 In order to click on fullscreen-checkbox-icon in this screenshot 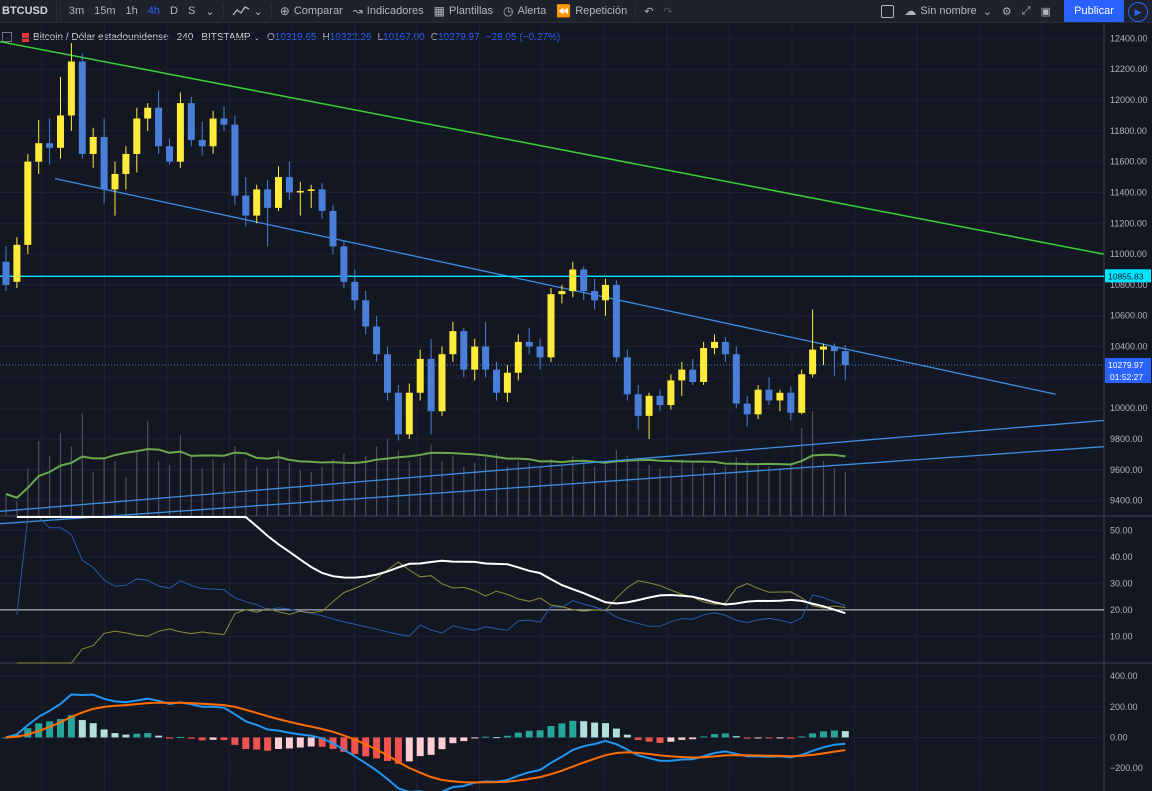, I will do `click(887, 11)`.